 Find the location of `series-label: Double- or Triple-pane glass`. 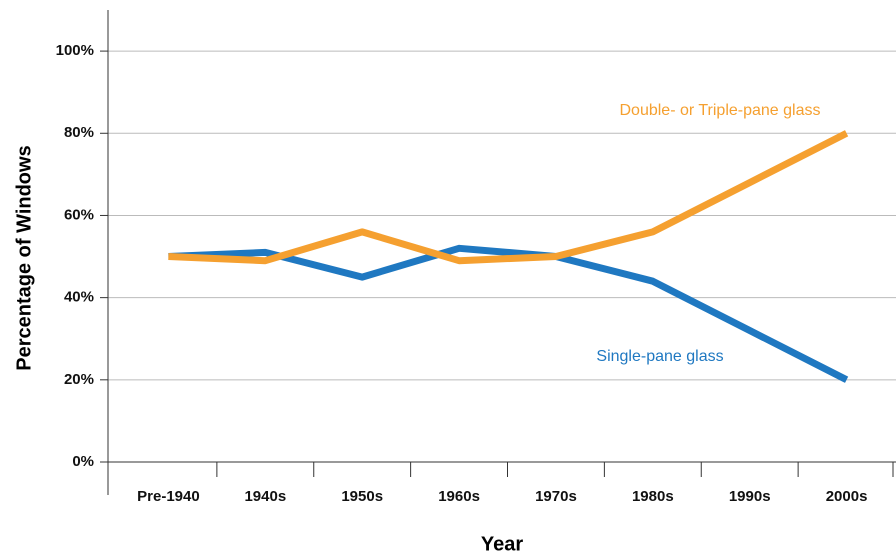

series-label: Double- or Triple-pane glass is located at coordinates (720, 110).